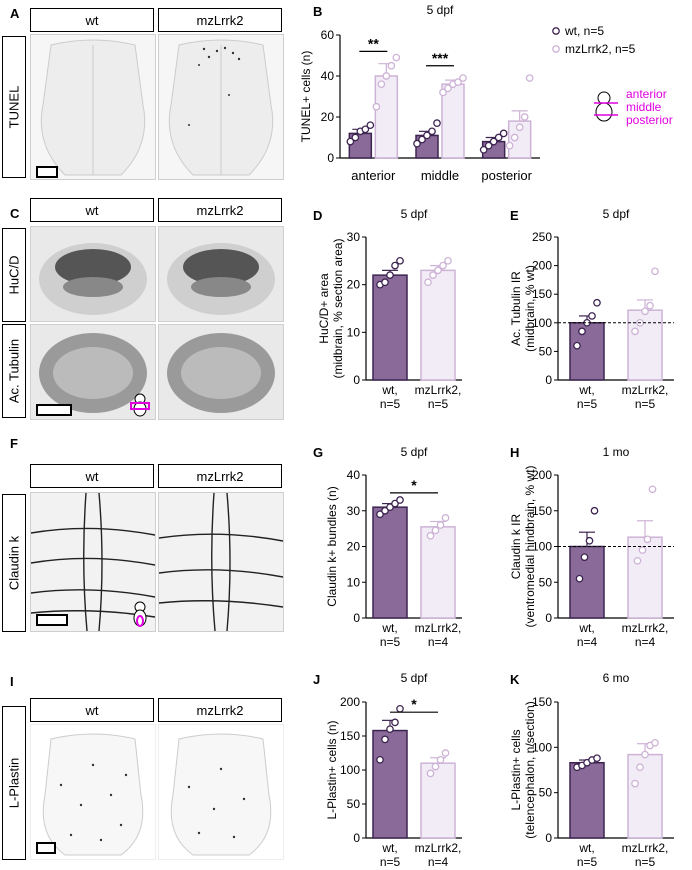  I want to click on y-tick-label-E: 200, so click(542, 266).